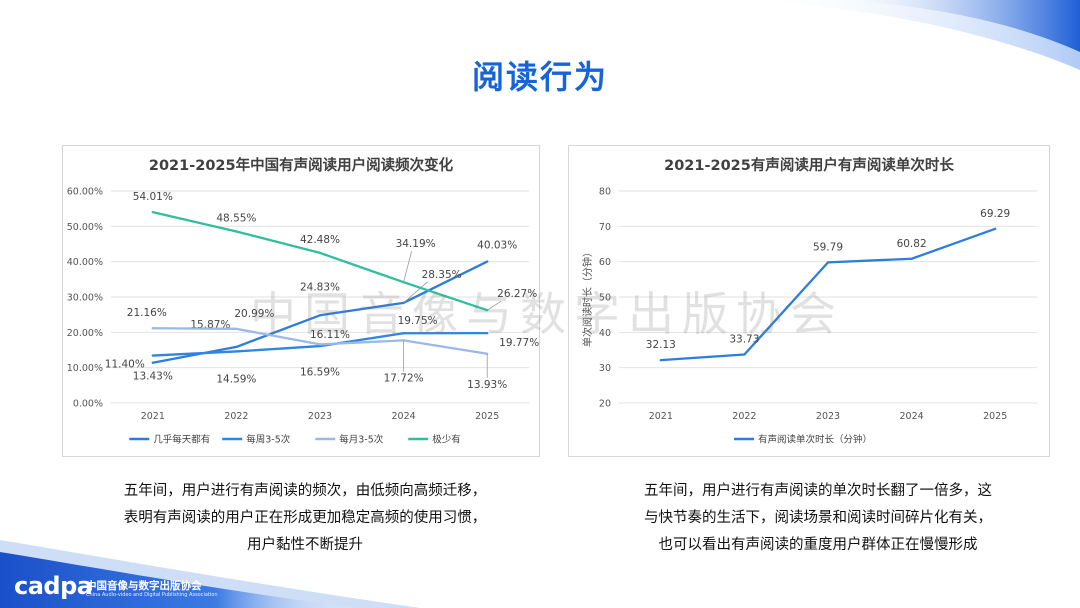 This screenshot has height=608, width=1080. Describe the element at coordinates (88, 404) in the screenshot. I see `y-tick-label: 0.00%` at that location.